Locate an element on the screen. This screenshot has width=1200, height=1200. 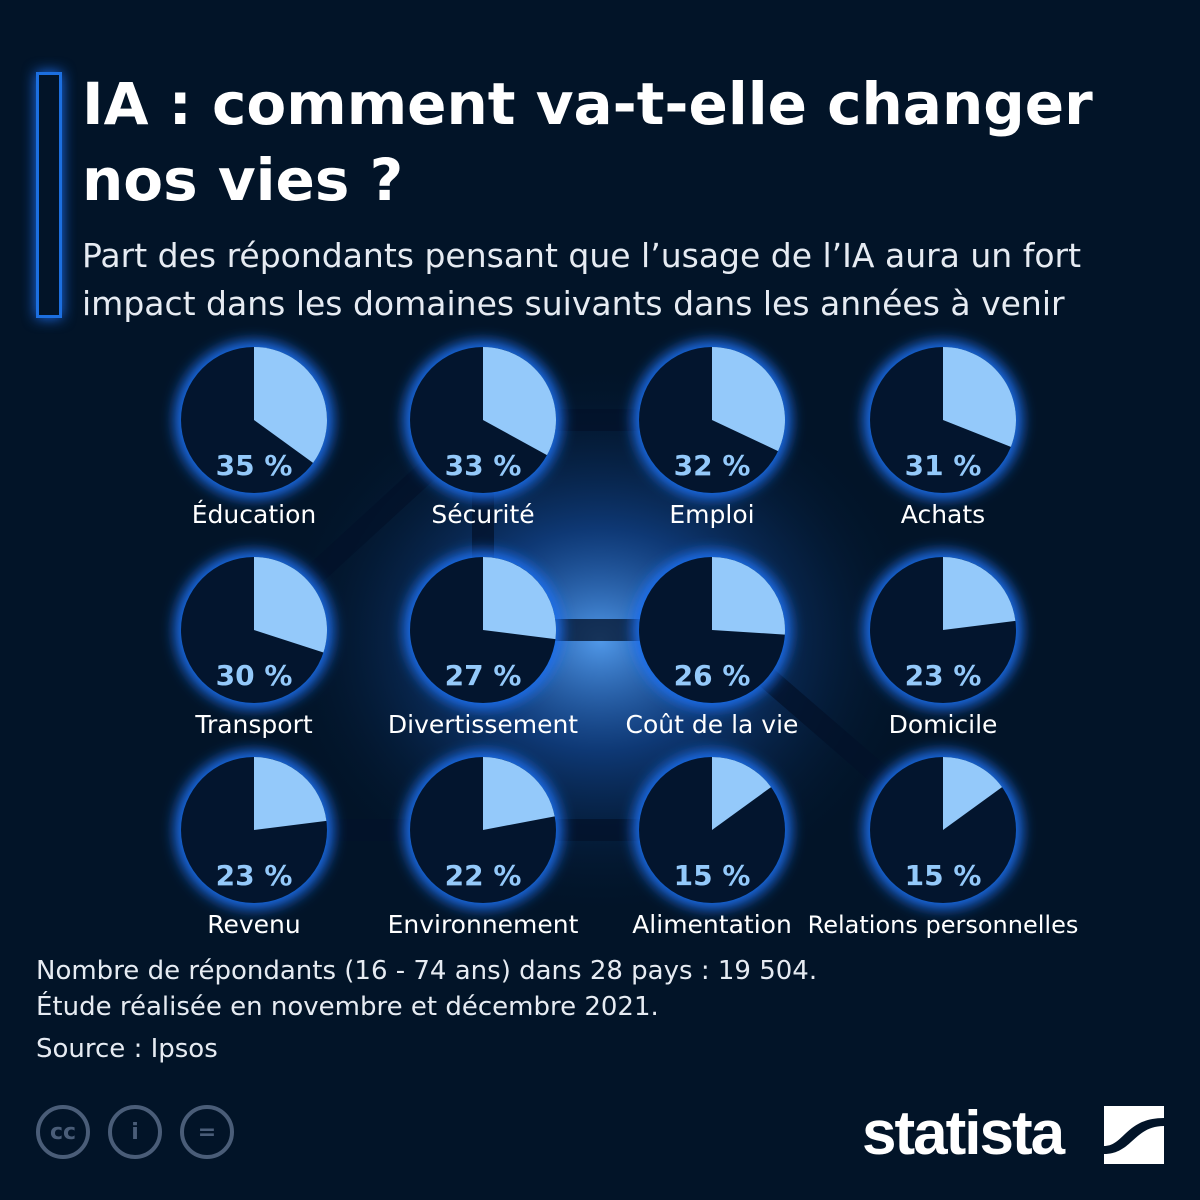
pie-12: 15 % Relations personnelles is located at coordinates (943, 845).